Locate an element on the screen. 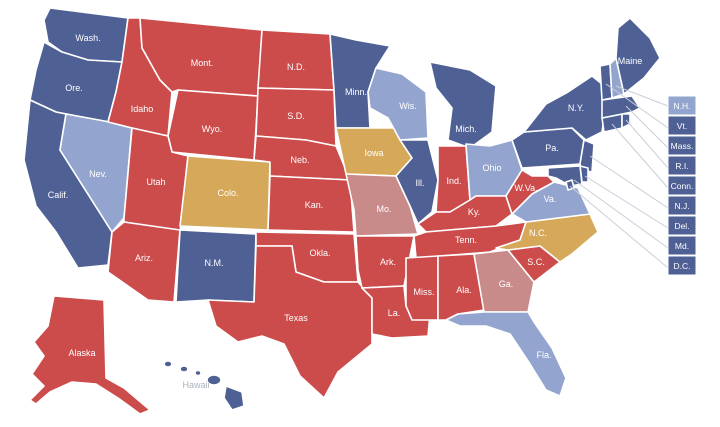  label-nc: N.C. is located at coordinates (538, 233).